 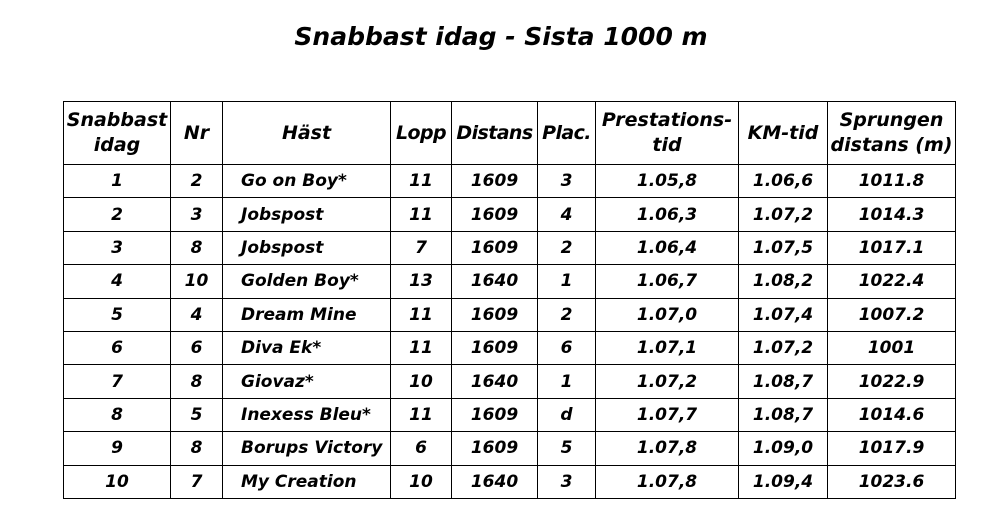 I want to click on cell-place: d, so click(x=566, y=415).